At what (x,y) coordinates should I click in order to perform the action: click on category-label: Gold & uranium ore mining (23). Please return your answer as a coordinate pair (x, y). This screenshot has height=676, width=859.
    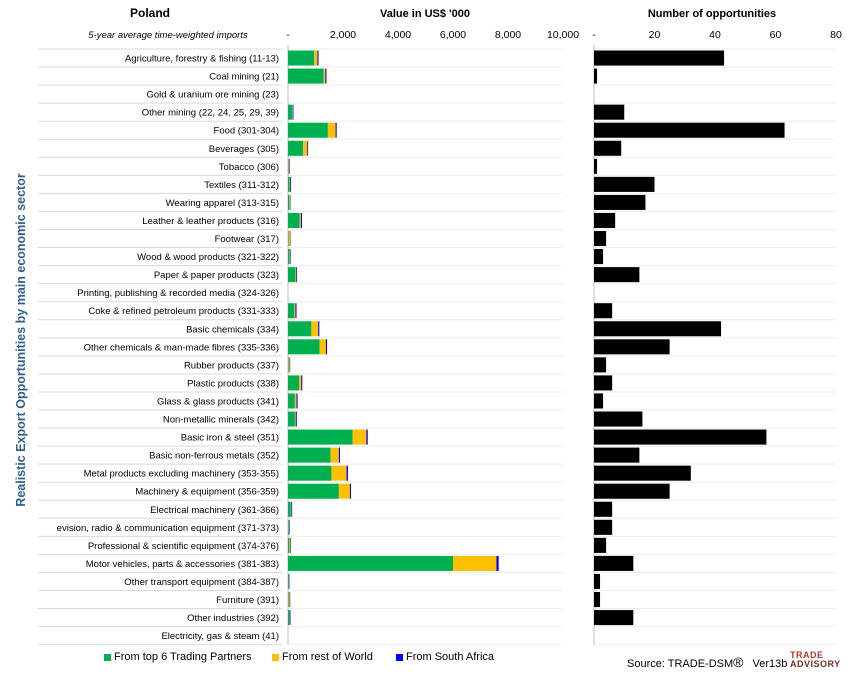
    Looking at the image, I should click on (212, 95).